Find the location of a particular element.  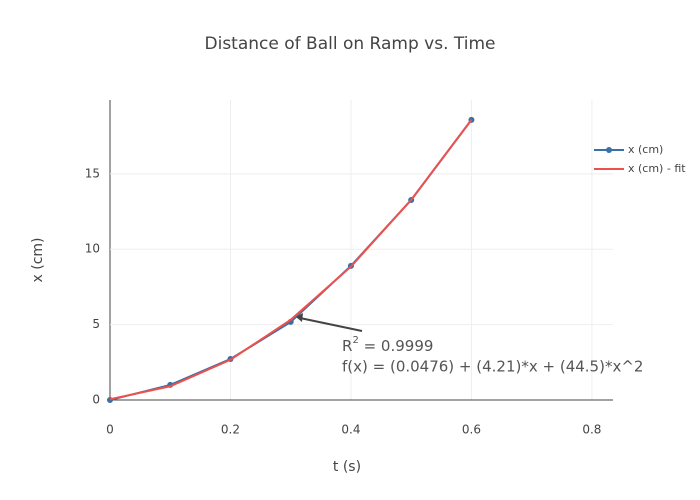

x-tick-label: 0 is located at coordinates (110, 430).